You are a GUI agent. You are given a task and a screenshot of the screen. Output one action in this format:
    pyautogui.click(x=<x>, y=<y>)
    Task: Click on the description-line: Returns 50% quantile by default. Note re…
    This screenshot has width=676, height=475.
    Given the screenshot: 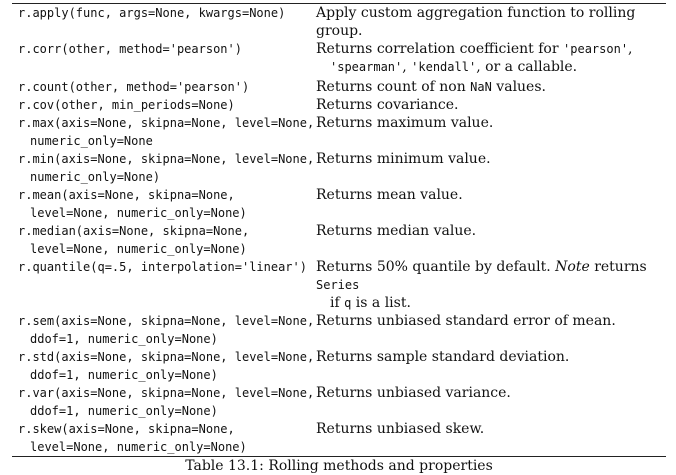 What is the action you would take?
    pyautogui.click(x=491, y=276)
    